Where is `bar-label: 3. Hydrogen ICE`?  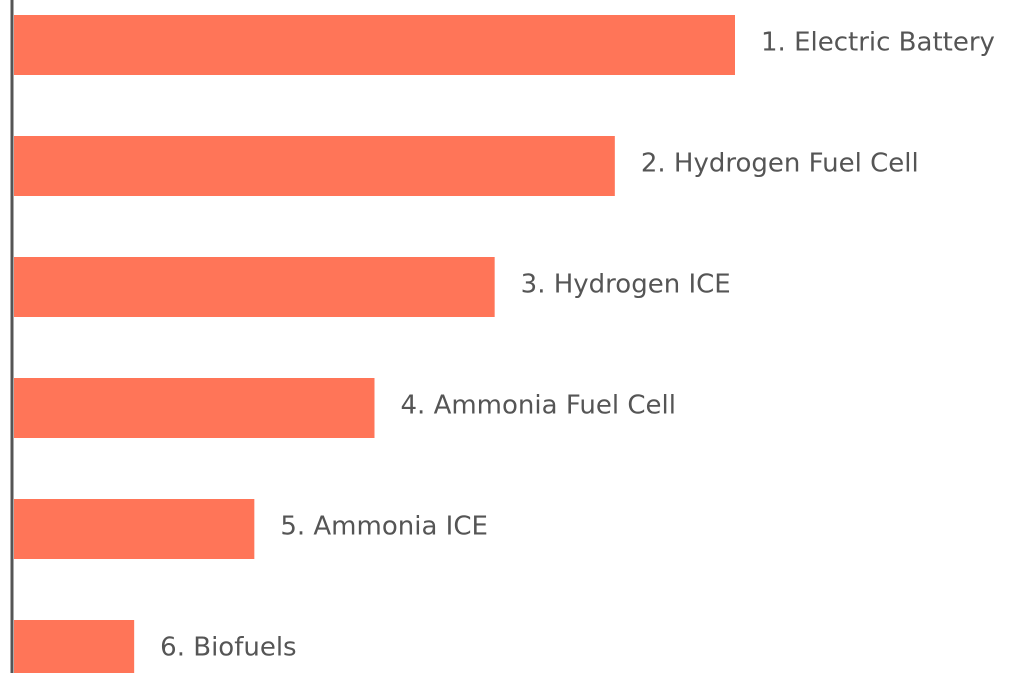 bar-label: 3. Hydrogen ICE is located at coordinates (626, 285).